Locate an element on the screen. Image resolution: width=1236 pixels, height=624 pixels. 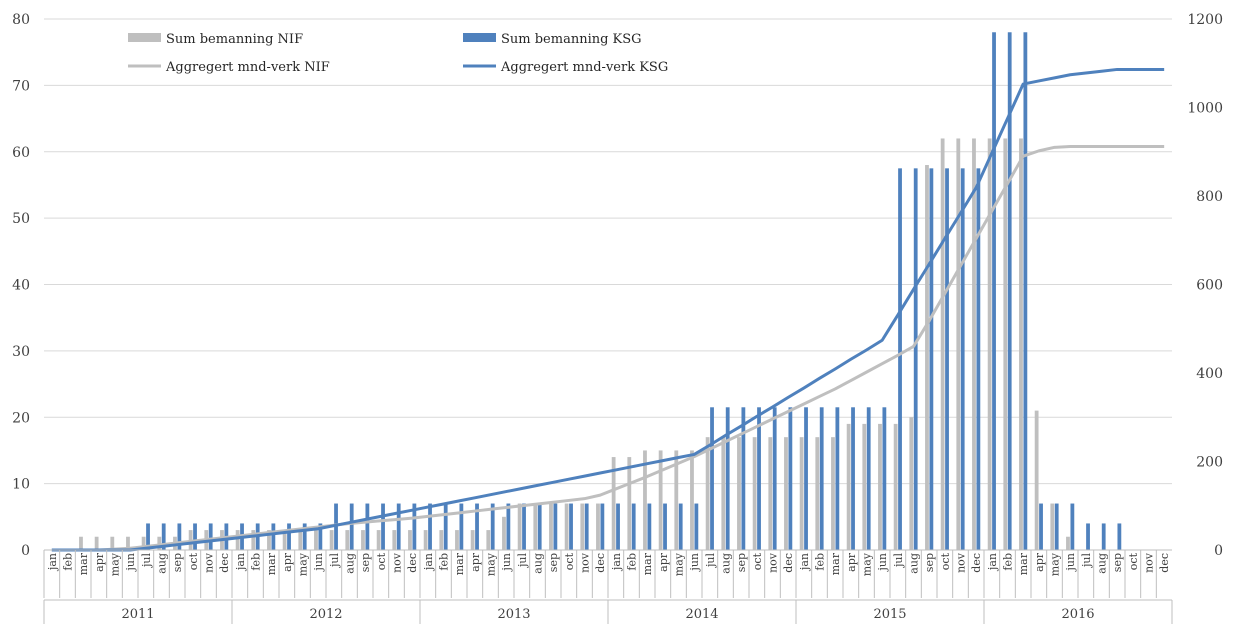
month-tick-label: jan is located at coordinates (616, 562).